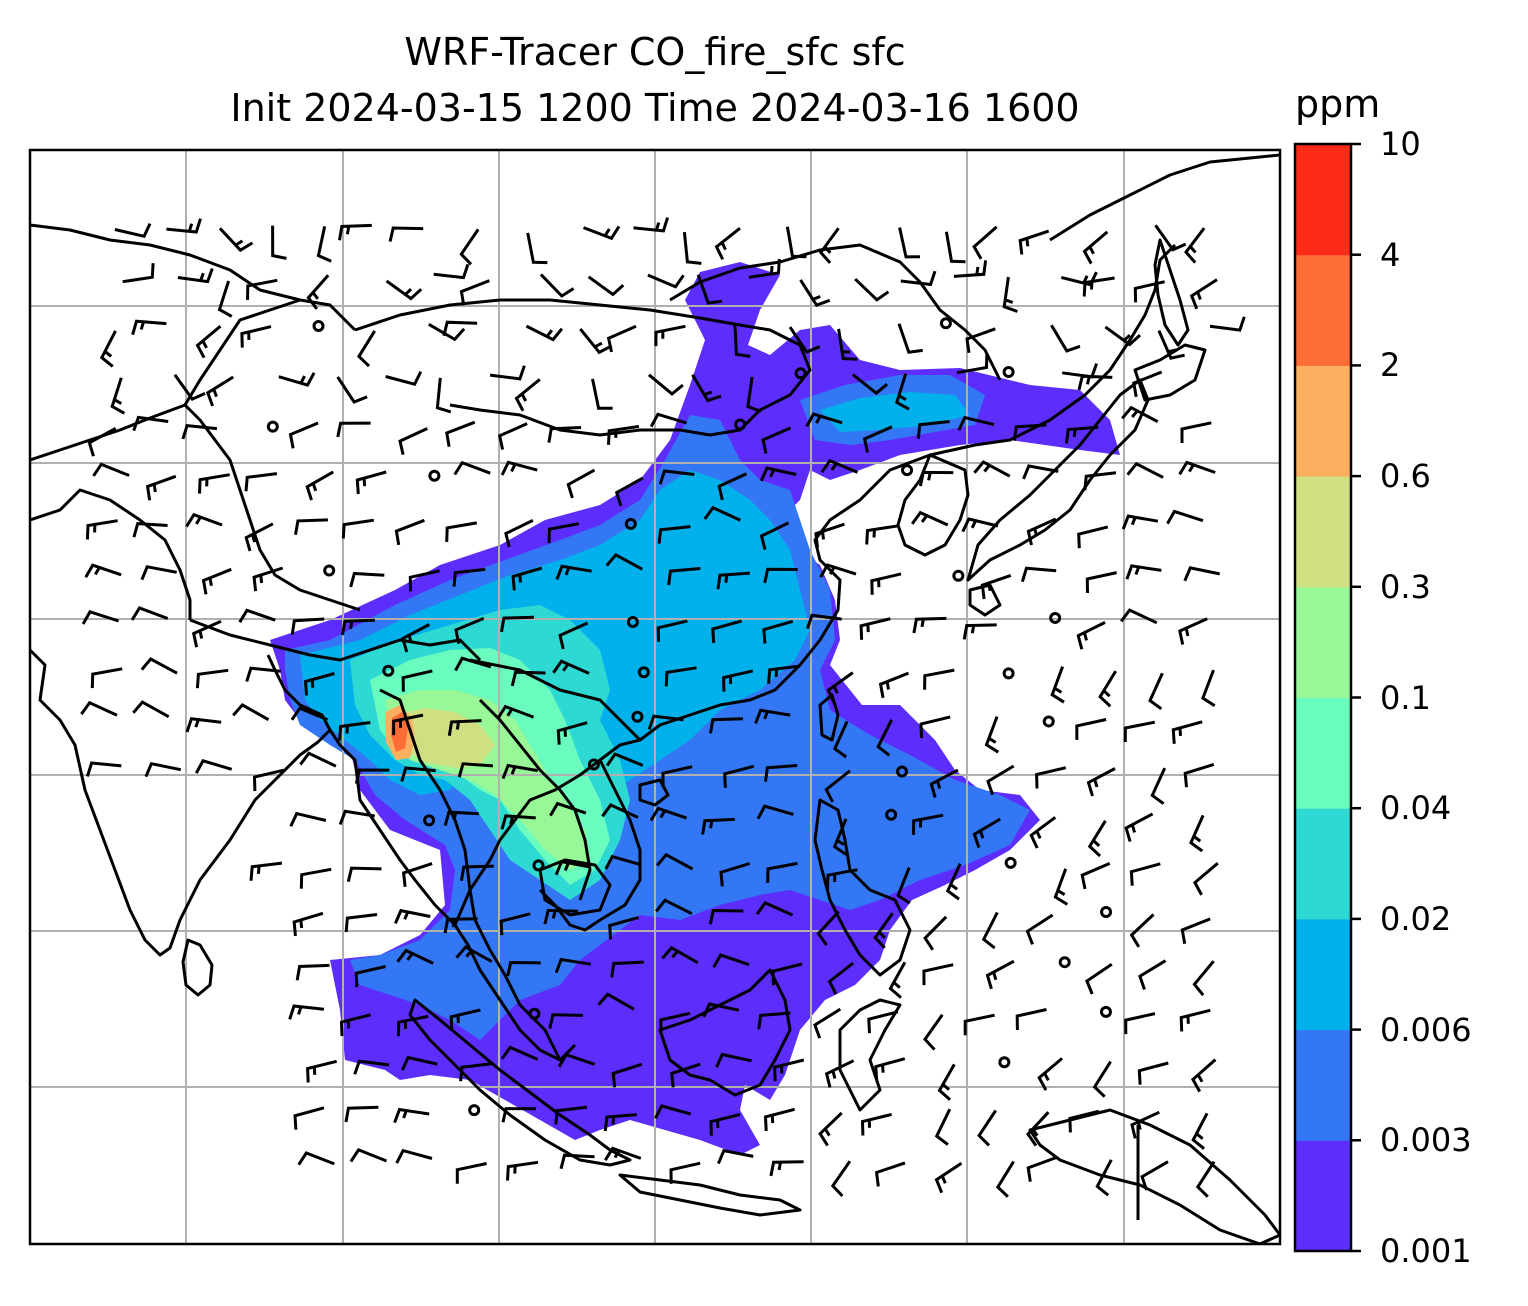  What do you see at coordinates (1405, 586) in the screenshot?
I see `colorbar-tick-label: 0.3` at bounding box center [1405, 586].